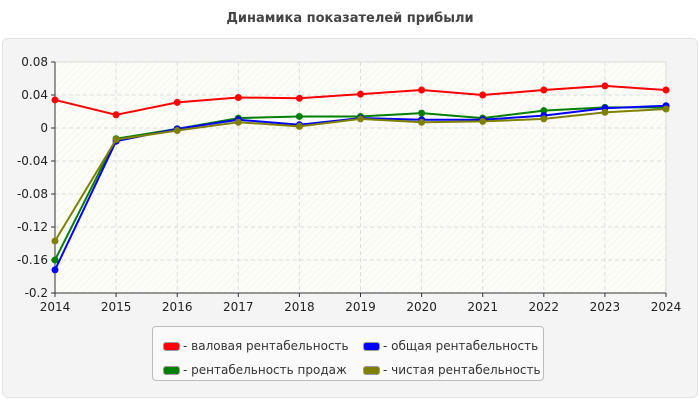 The height and width of the screenshot is (400, 700). Describe the element at coordinates (605, 307) in the screenshot. I see `x-tick-label: 2023` at that location.